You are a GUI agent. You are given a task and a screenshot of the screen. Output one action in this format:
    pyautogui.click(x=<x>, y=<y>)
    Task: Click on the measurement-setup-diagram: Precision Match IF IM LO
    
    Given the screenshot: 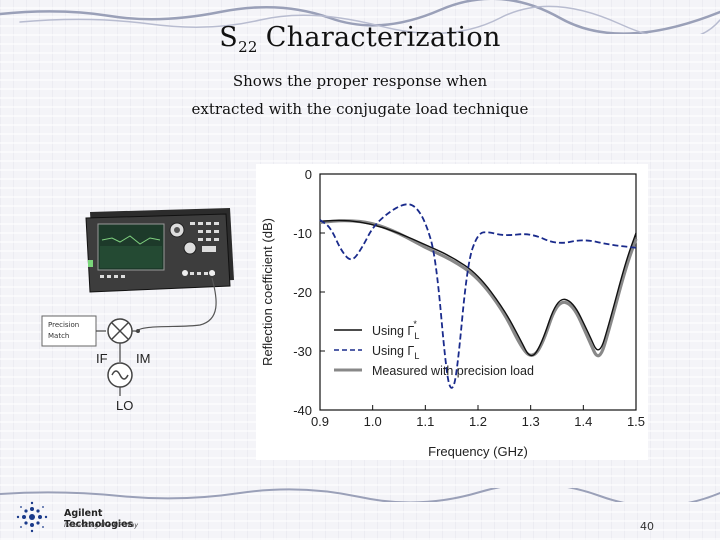 What is the action you would take?
    pyautogui.click(x=155, y=310)
    